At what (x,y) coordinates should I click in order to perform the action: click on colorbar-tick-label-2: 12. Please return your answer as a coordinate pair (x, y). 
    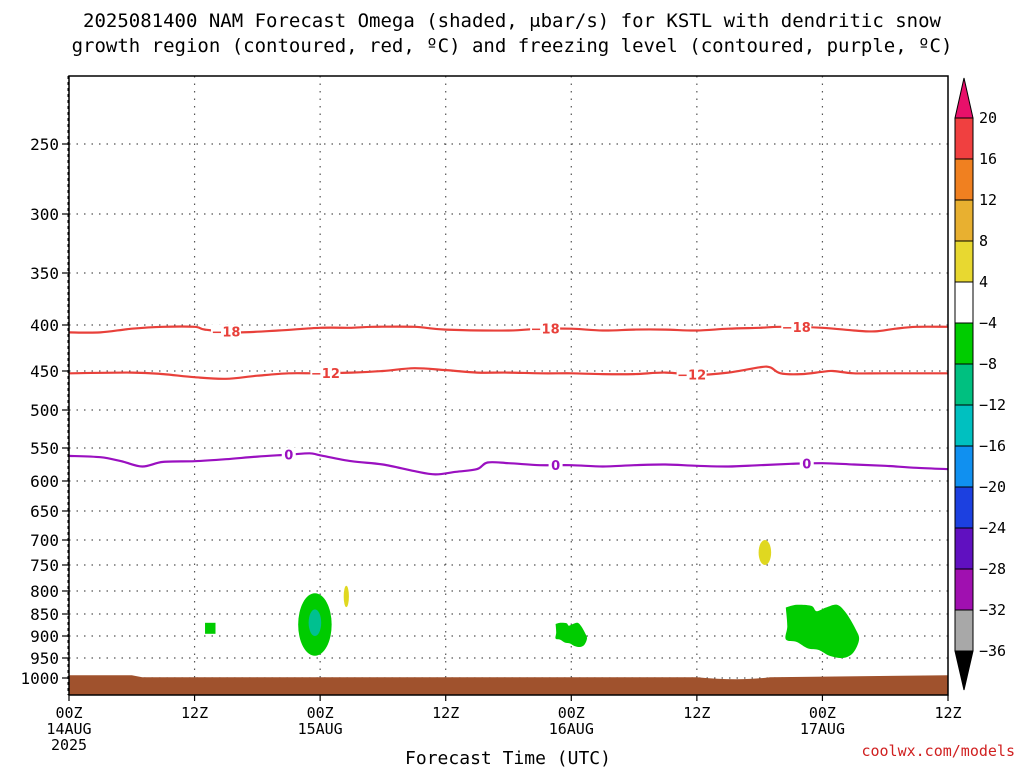
    Looking at the image, I should click on (988, 200).